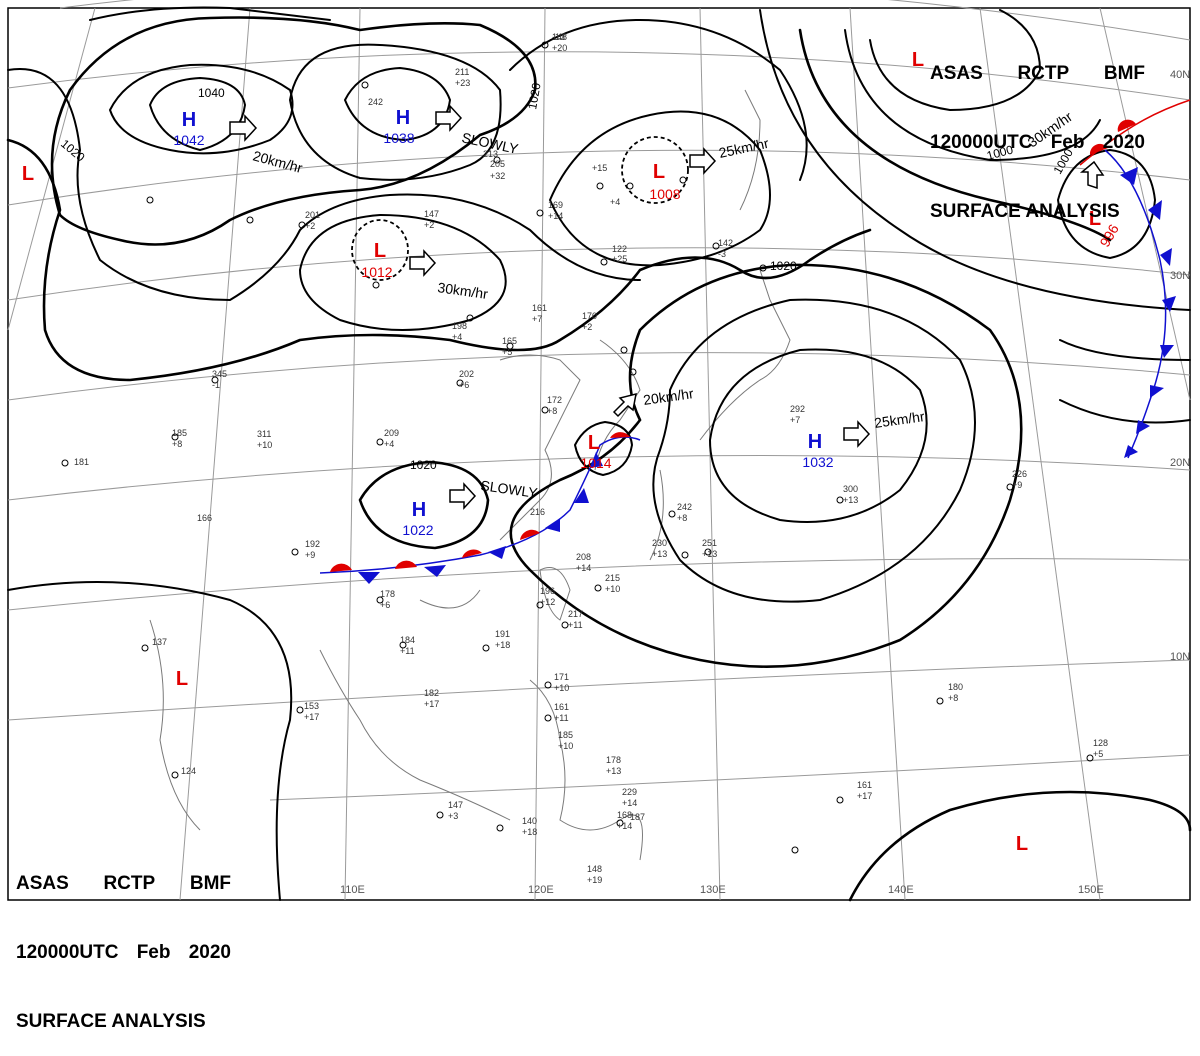 The height and width of the screenshot is (1056, 1200). I want to click on front-warm-markers, so click(480, 502).